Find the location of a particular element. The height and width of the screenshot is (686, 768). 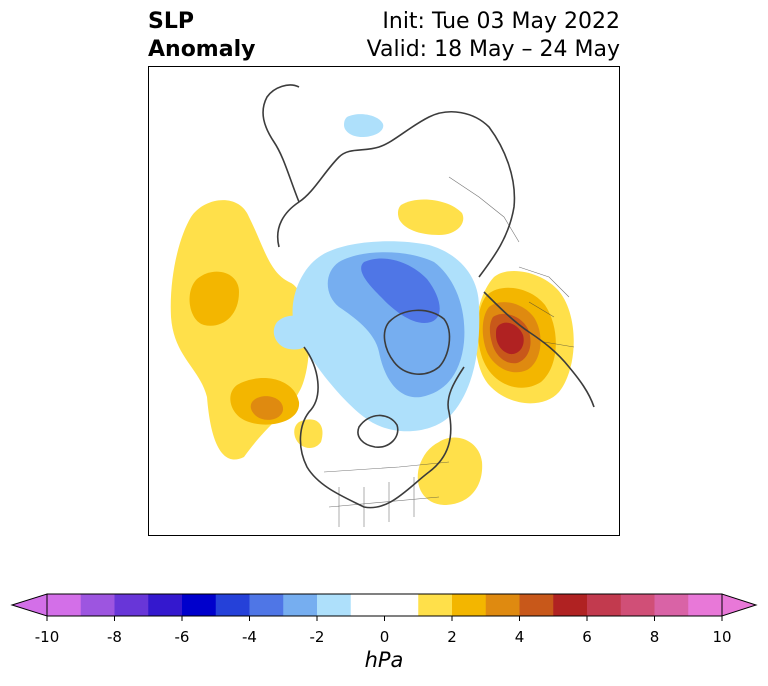

anomaly-positive-pacific-max is located at coordinates (267, 408).